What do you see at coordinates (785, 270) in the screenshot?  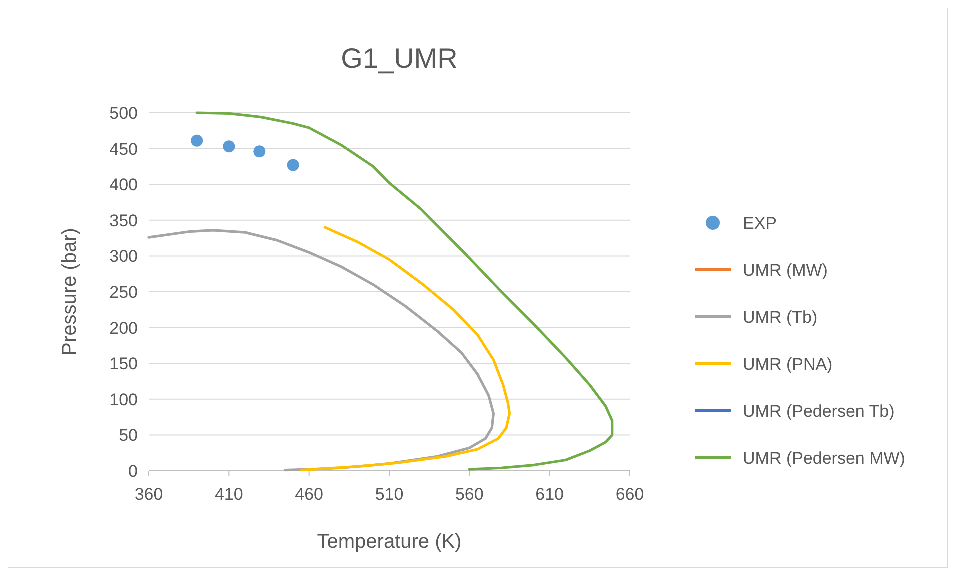 I see `legend-label: UMR (MW)` at bounding box center [785, 270].